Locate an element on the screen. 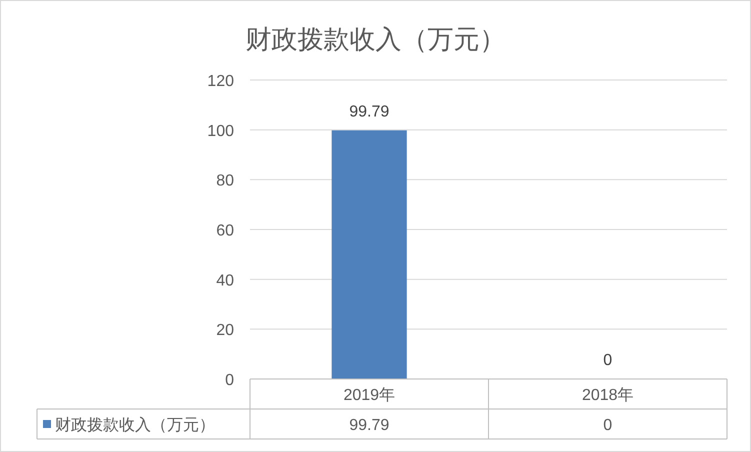 The width and height of the screenshot is (751, 452). data-label: 99.79 is located at coordinates (369, 111).